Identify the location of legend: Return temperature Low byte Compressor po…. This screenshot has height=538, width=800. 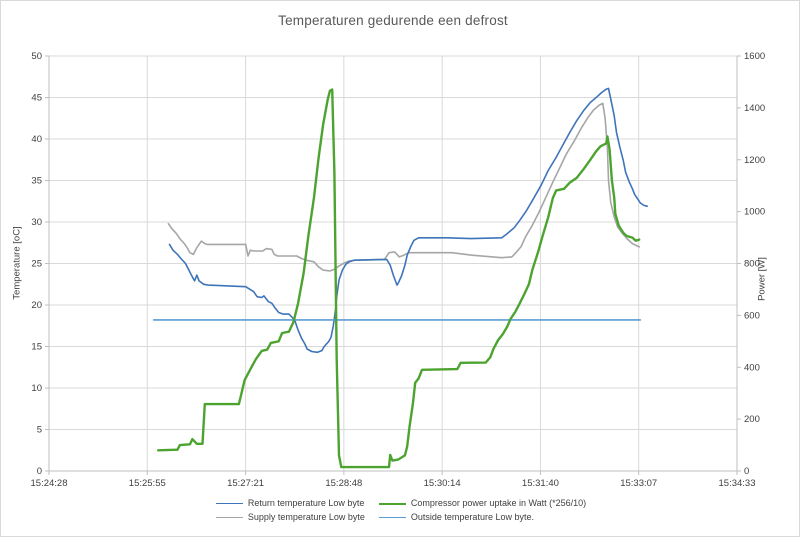
(400, 510).